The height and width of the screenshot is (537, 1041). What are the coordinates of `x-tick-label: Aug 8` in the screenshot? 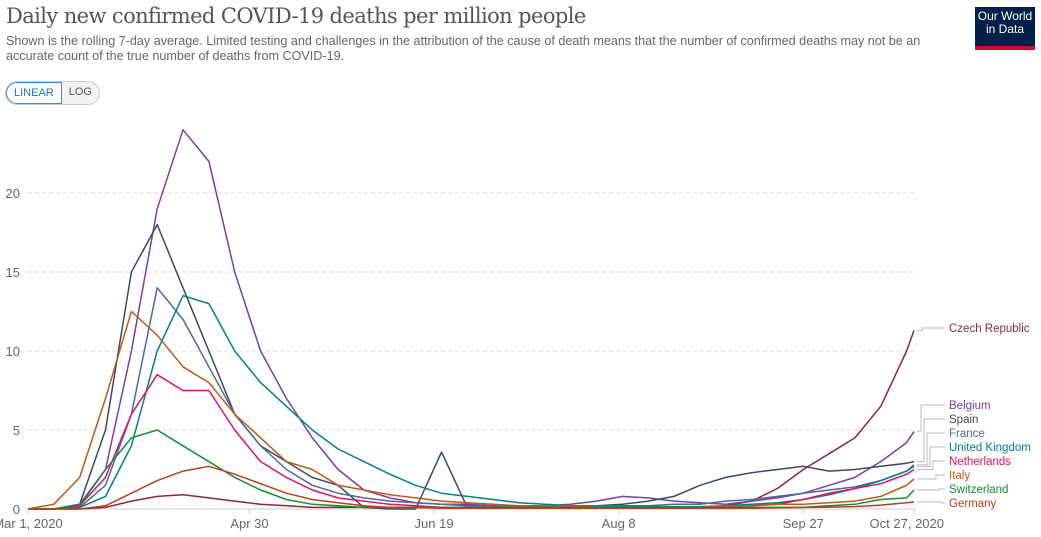 It's located at (619, 523).